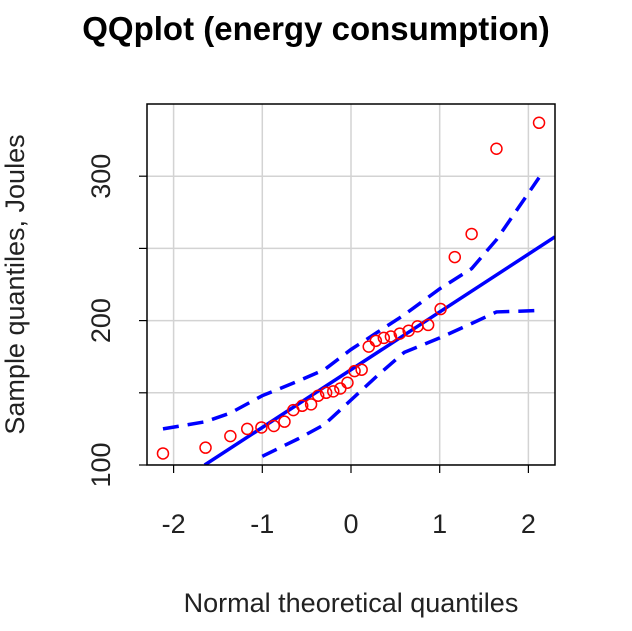  I want to click on y-tick-label: 100, so click(101, 464).